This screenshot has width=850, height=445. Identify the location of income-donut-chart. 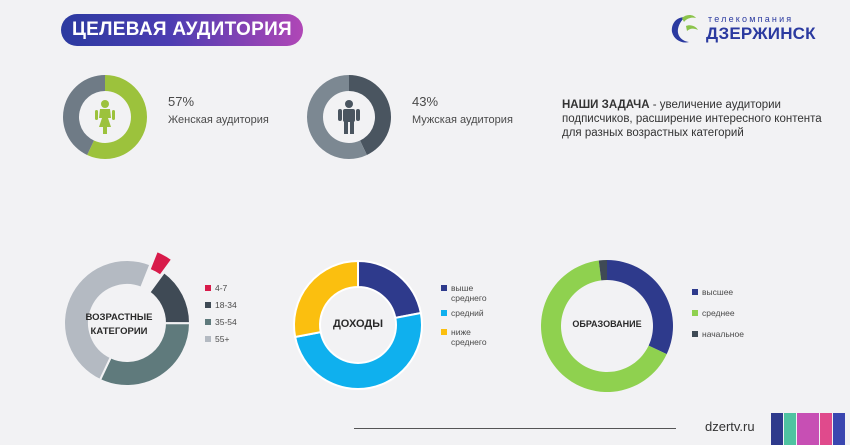
(358, 324).